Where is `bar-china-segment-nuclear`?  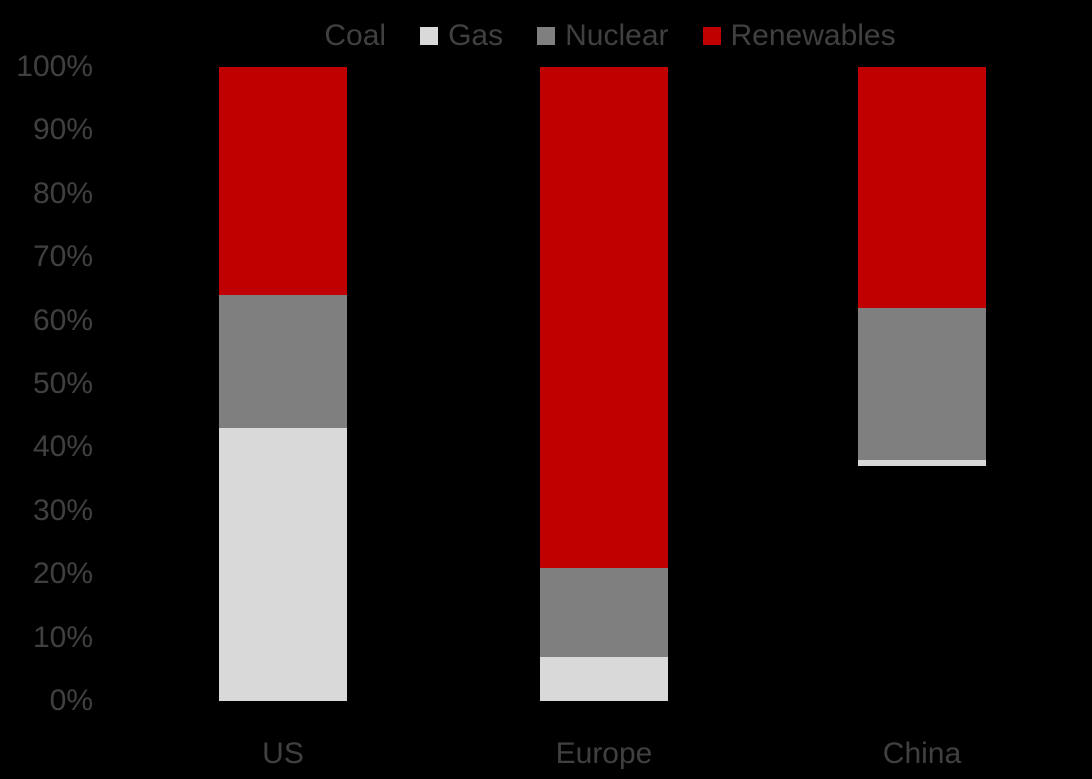 bar-china-segment-nuclear is located at coordinates (922, 384).